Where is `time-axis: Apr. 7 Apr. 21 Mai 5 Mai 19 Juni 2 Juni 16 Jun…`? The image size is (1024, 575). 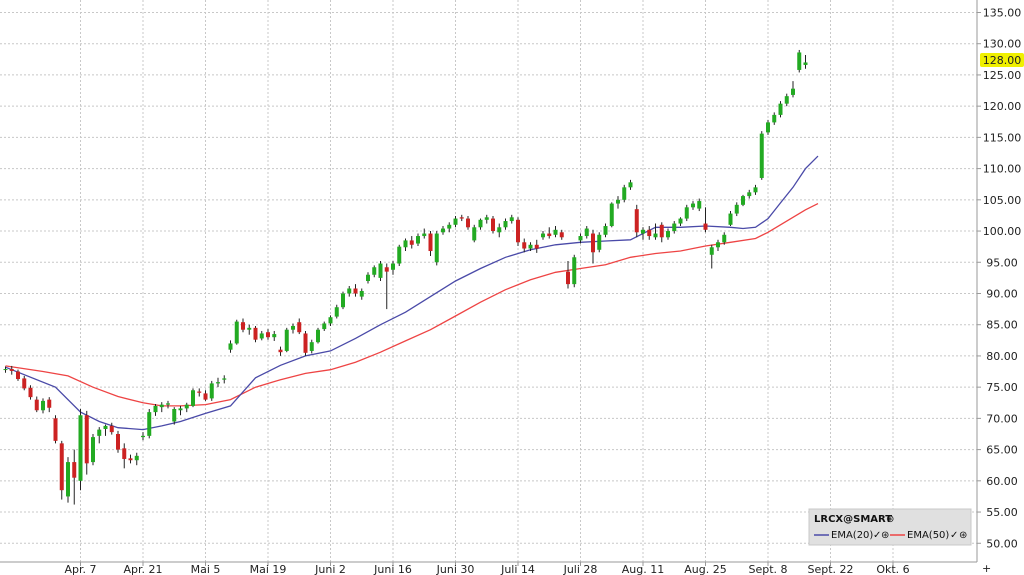
time-axis: Apr. 7 Apr. 21 Mai 5 Mai 19 Juni 2 Juni 16 Jun… is located at coordinates (487, 568).